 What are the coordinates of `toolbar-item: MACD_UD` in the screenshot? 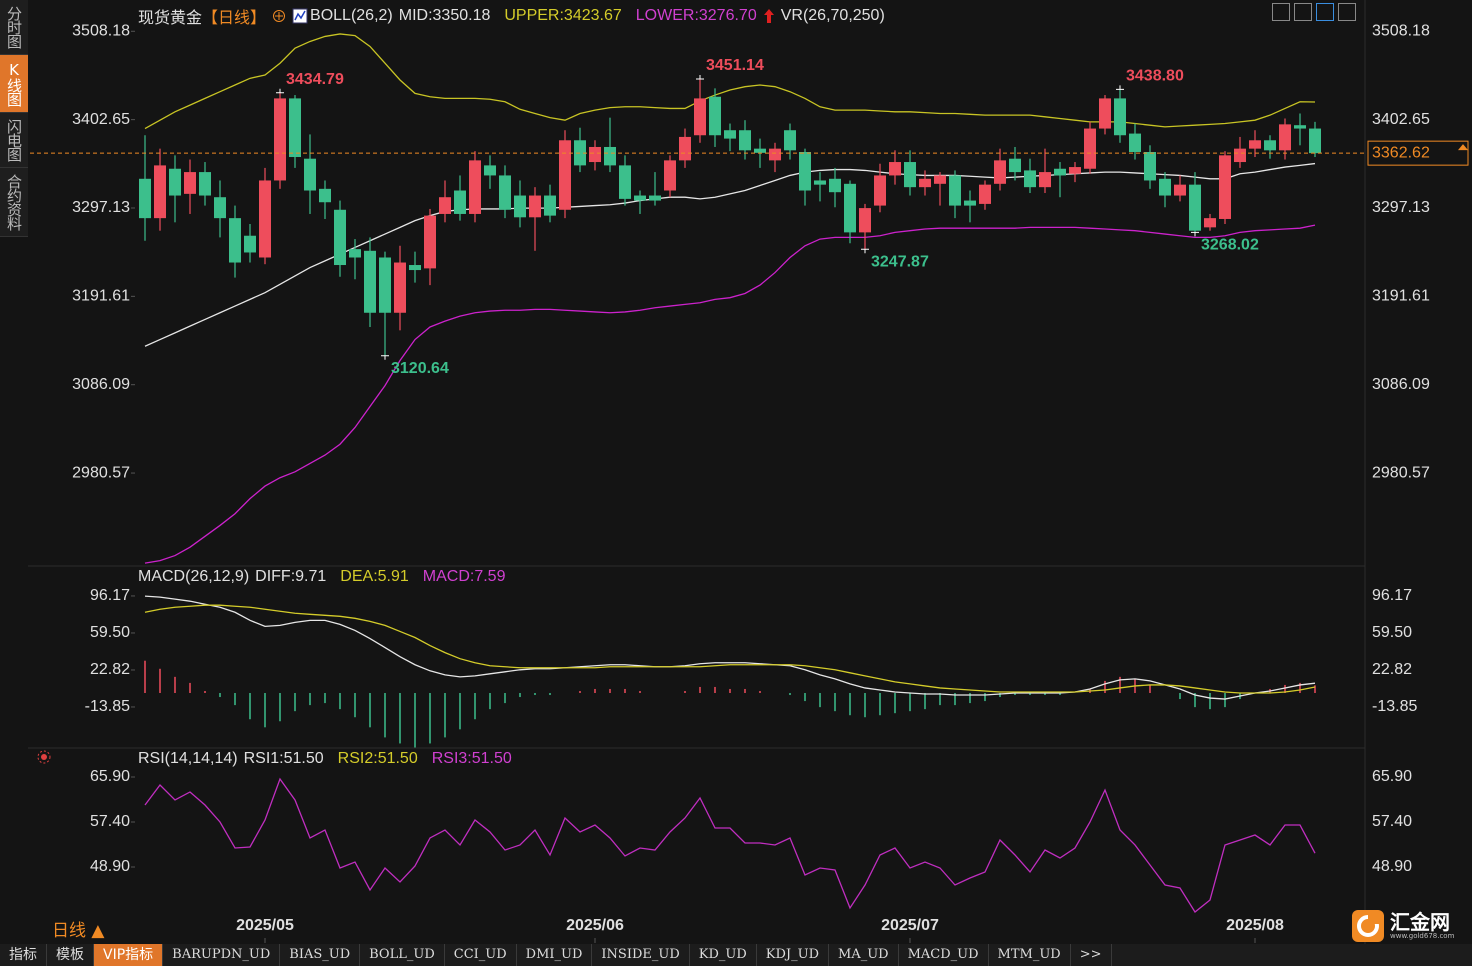 It's located at (944, 955).